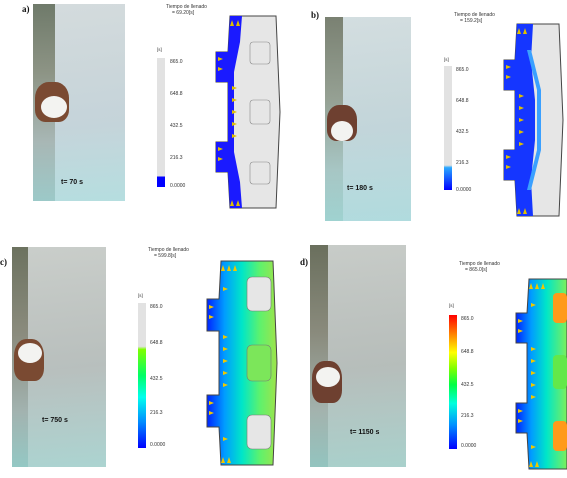 This screenshot has width=567, height=478. I want to click on time-label: t= 180 s, so click(360, 188).